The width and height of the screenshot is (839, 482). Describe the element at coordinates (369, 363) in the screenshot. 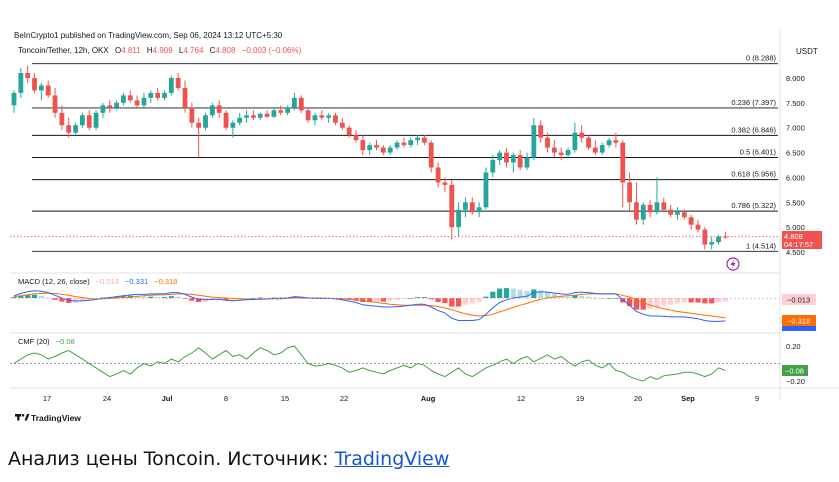

I see `cmf-line` at that location.